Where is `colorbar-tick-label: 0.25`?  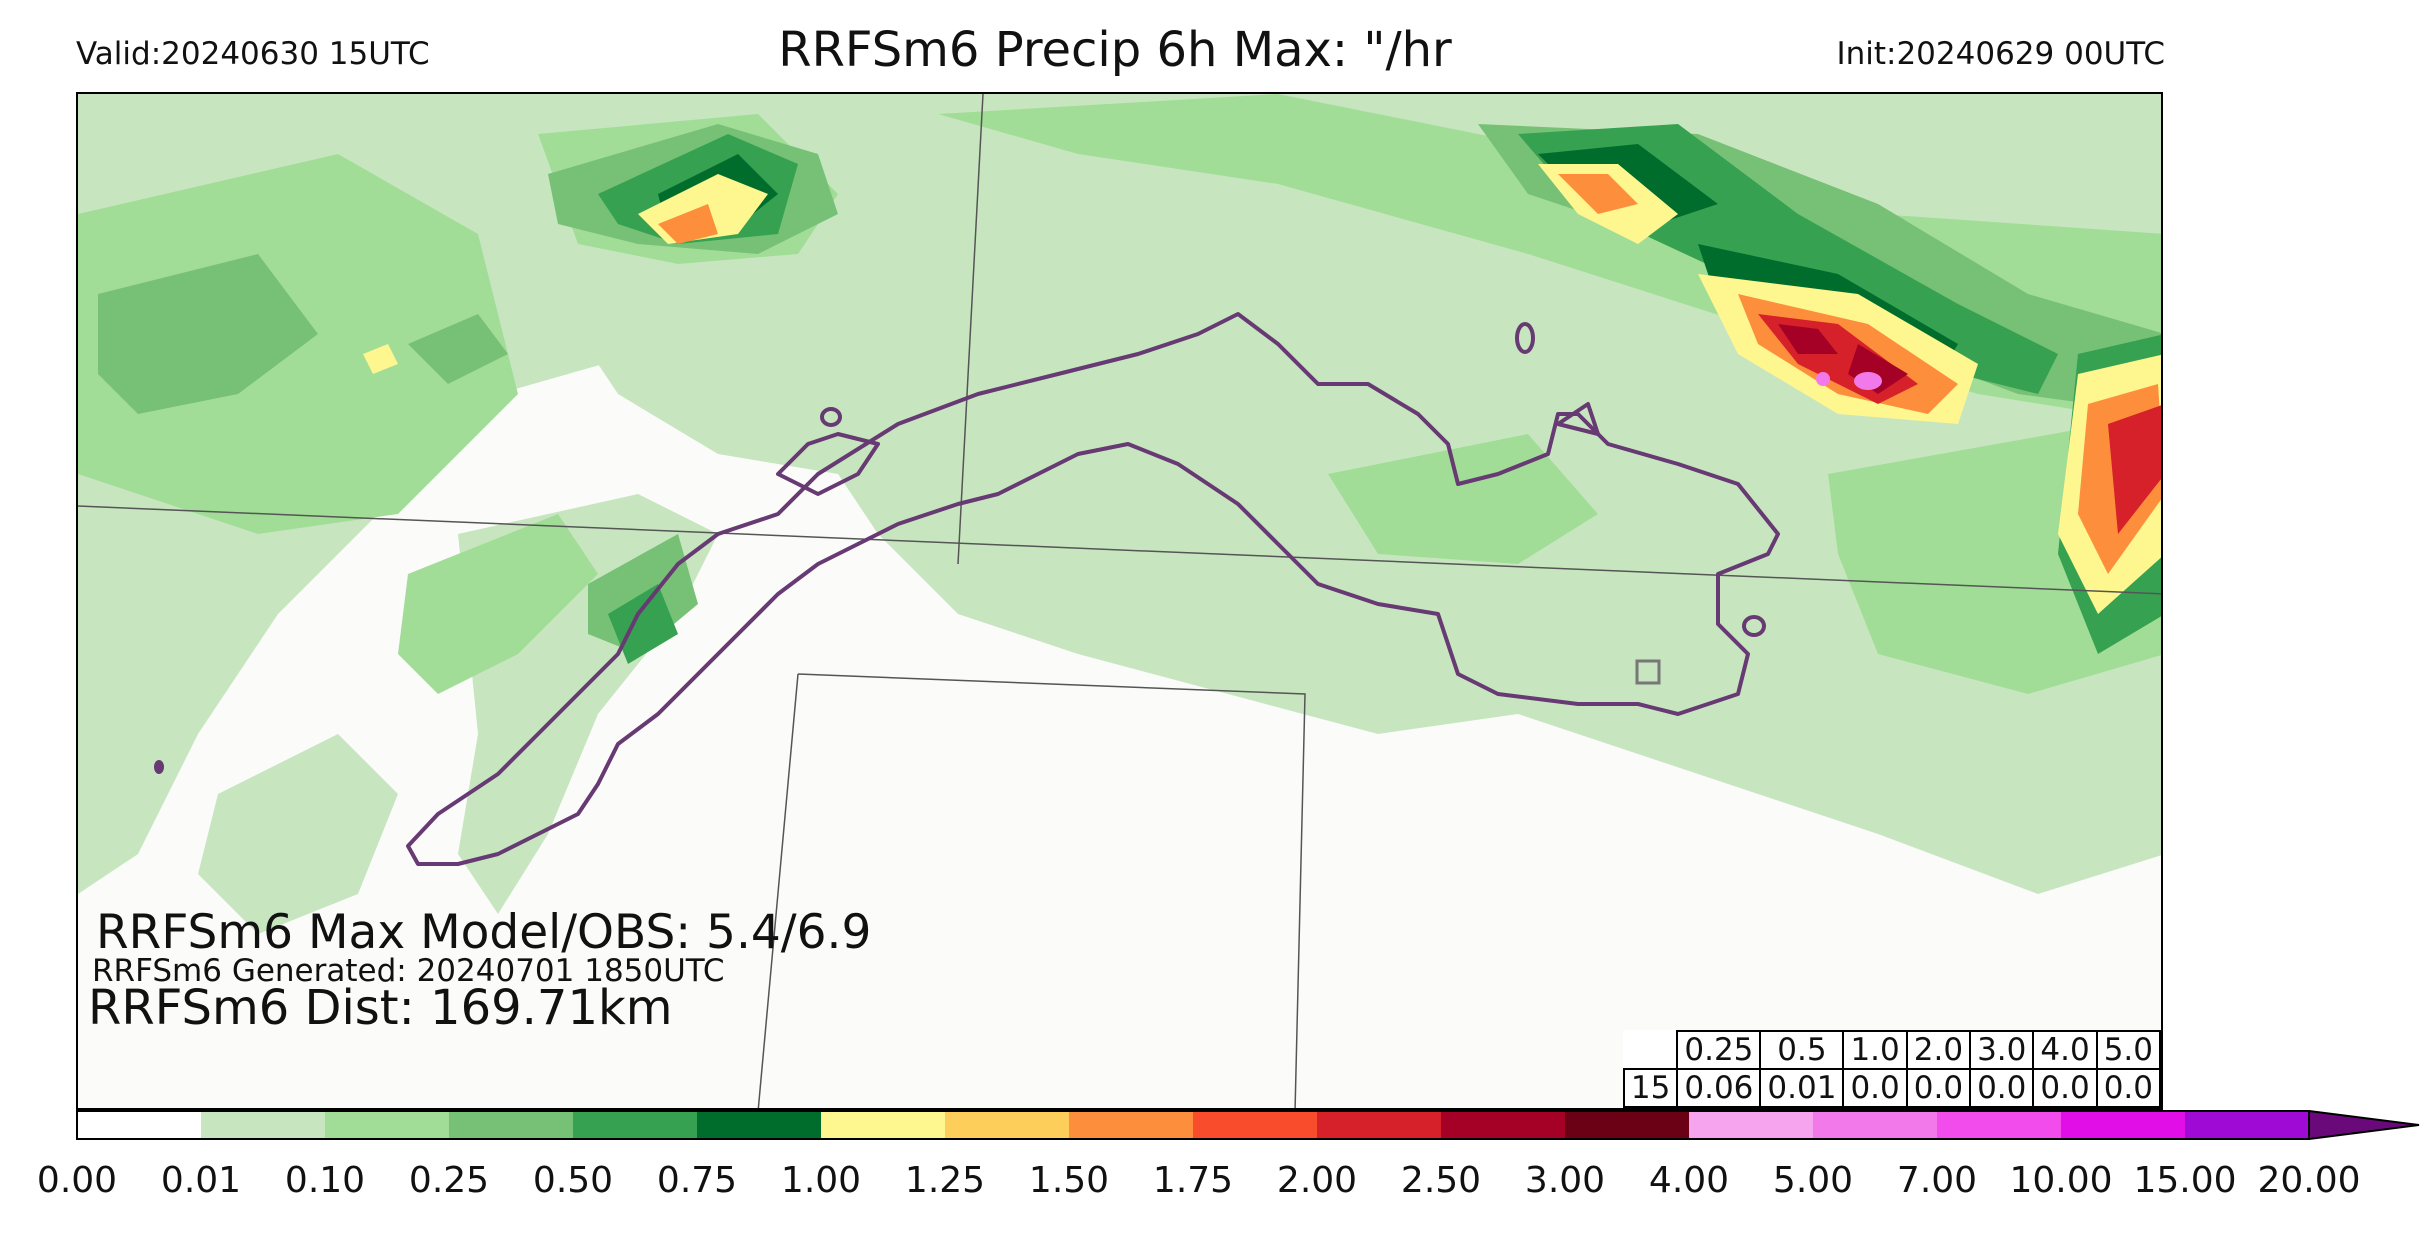
colorbar-tick-label: 0.25 is located at coordinates (449, 1180).